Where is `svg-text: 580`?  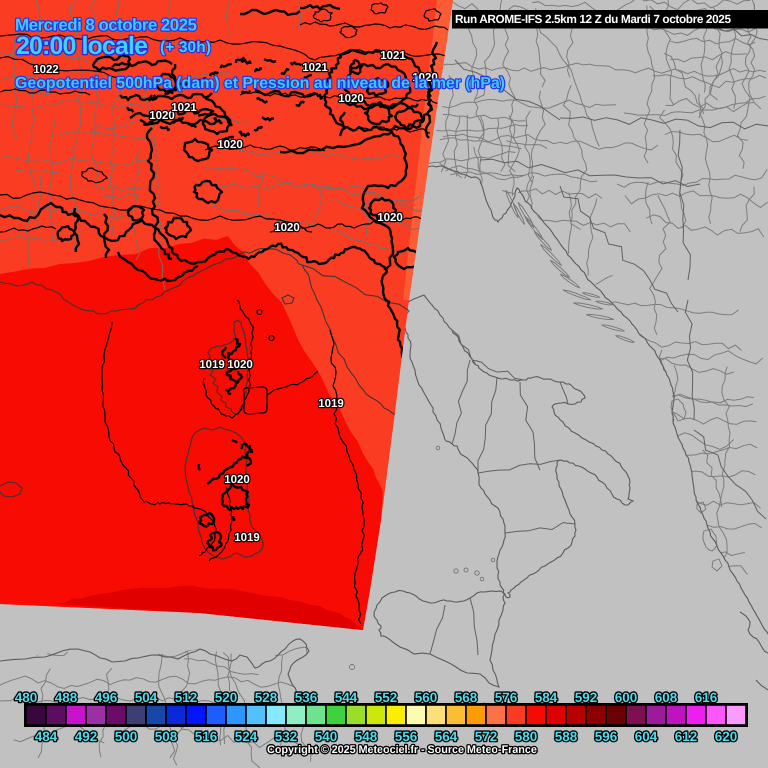 svg-text: 580 is located at coordinates (526, 736).